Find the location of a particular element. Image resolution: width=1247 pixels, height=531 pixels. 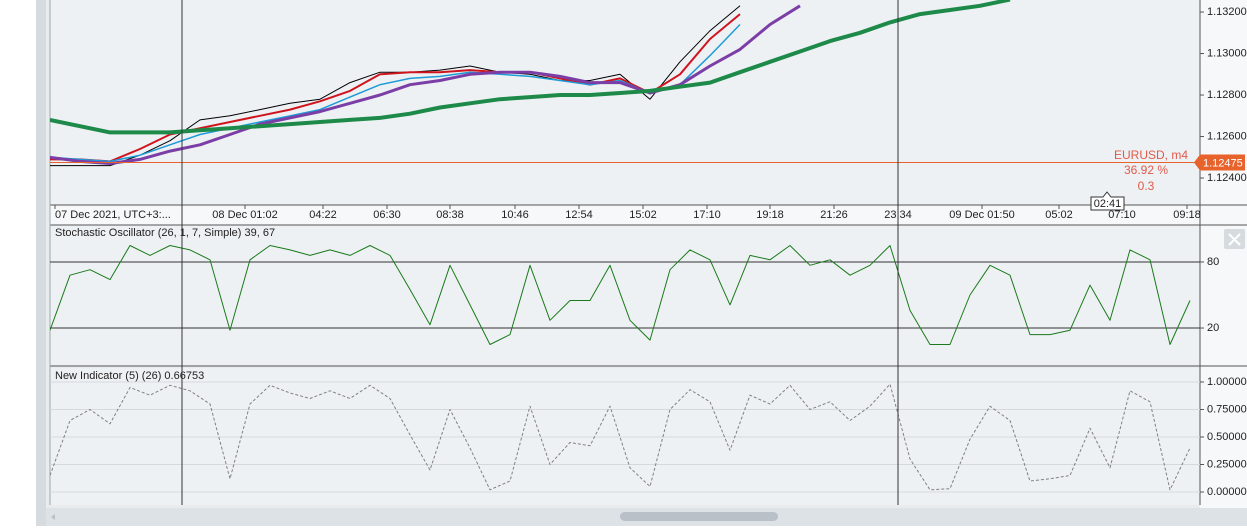

y-tick-label: 1.13200 is located at coordinates (1227, 12).